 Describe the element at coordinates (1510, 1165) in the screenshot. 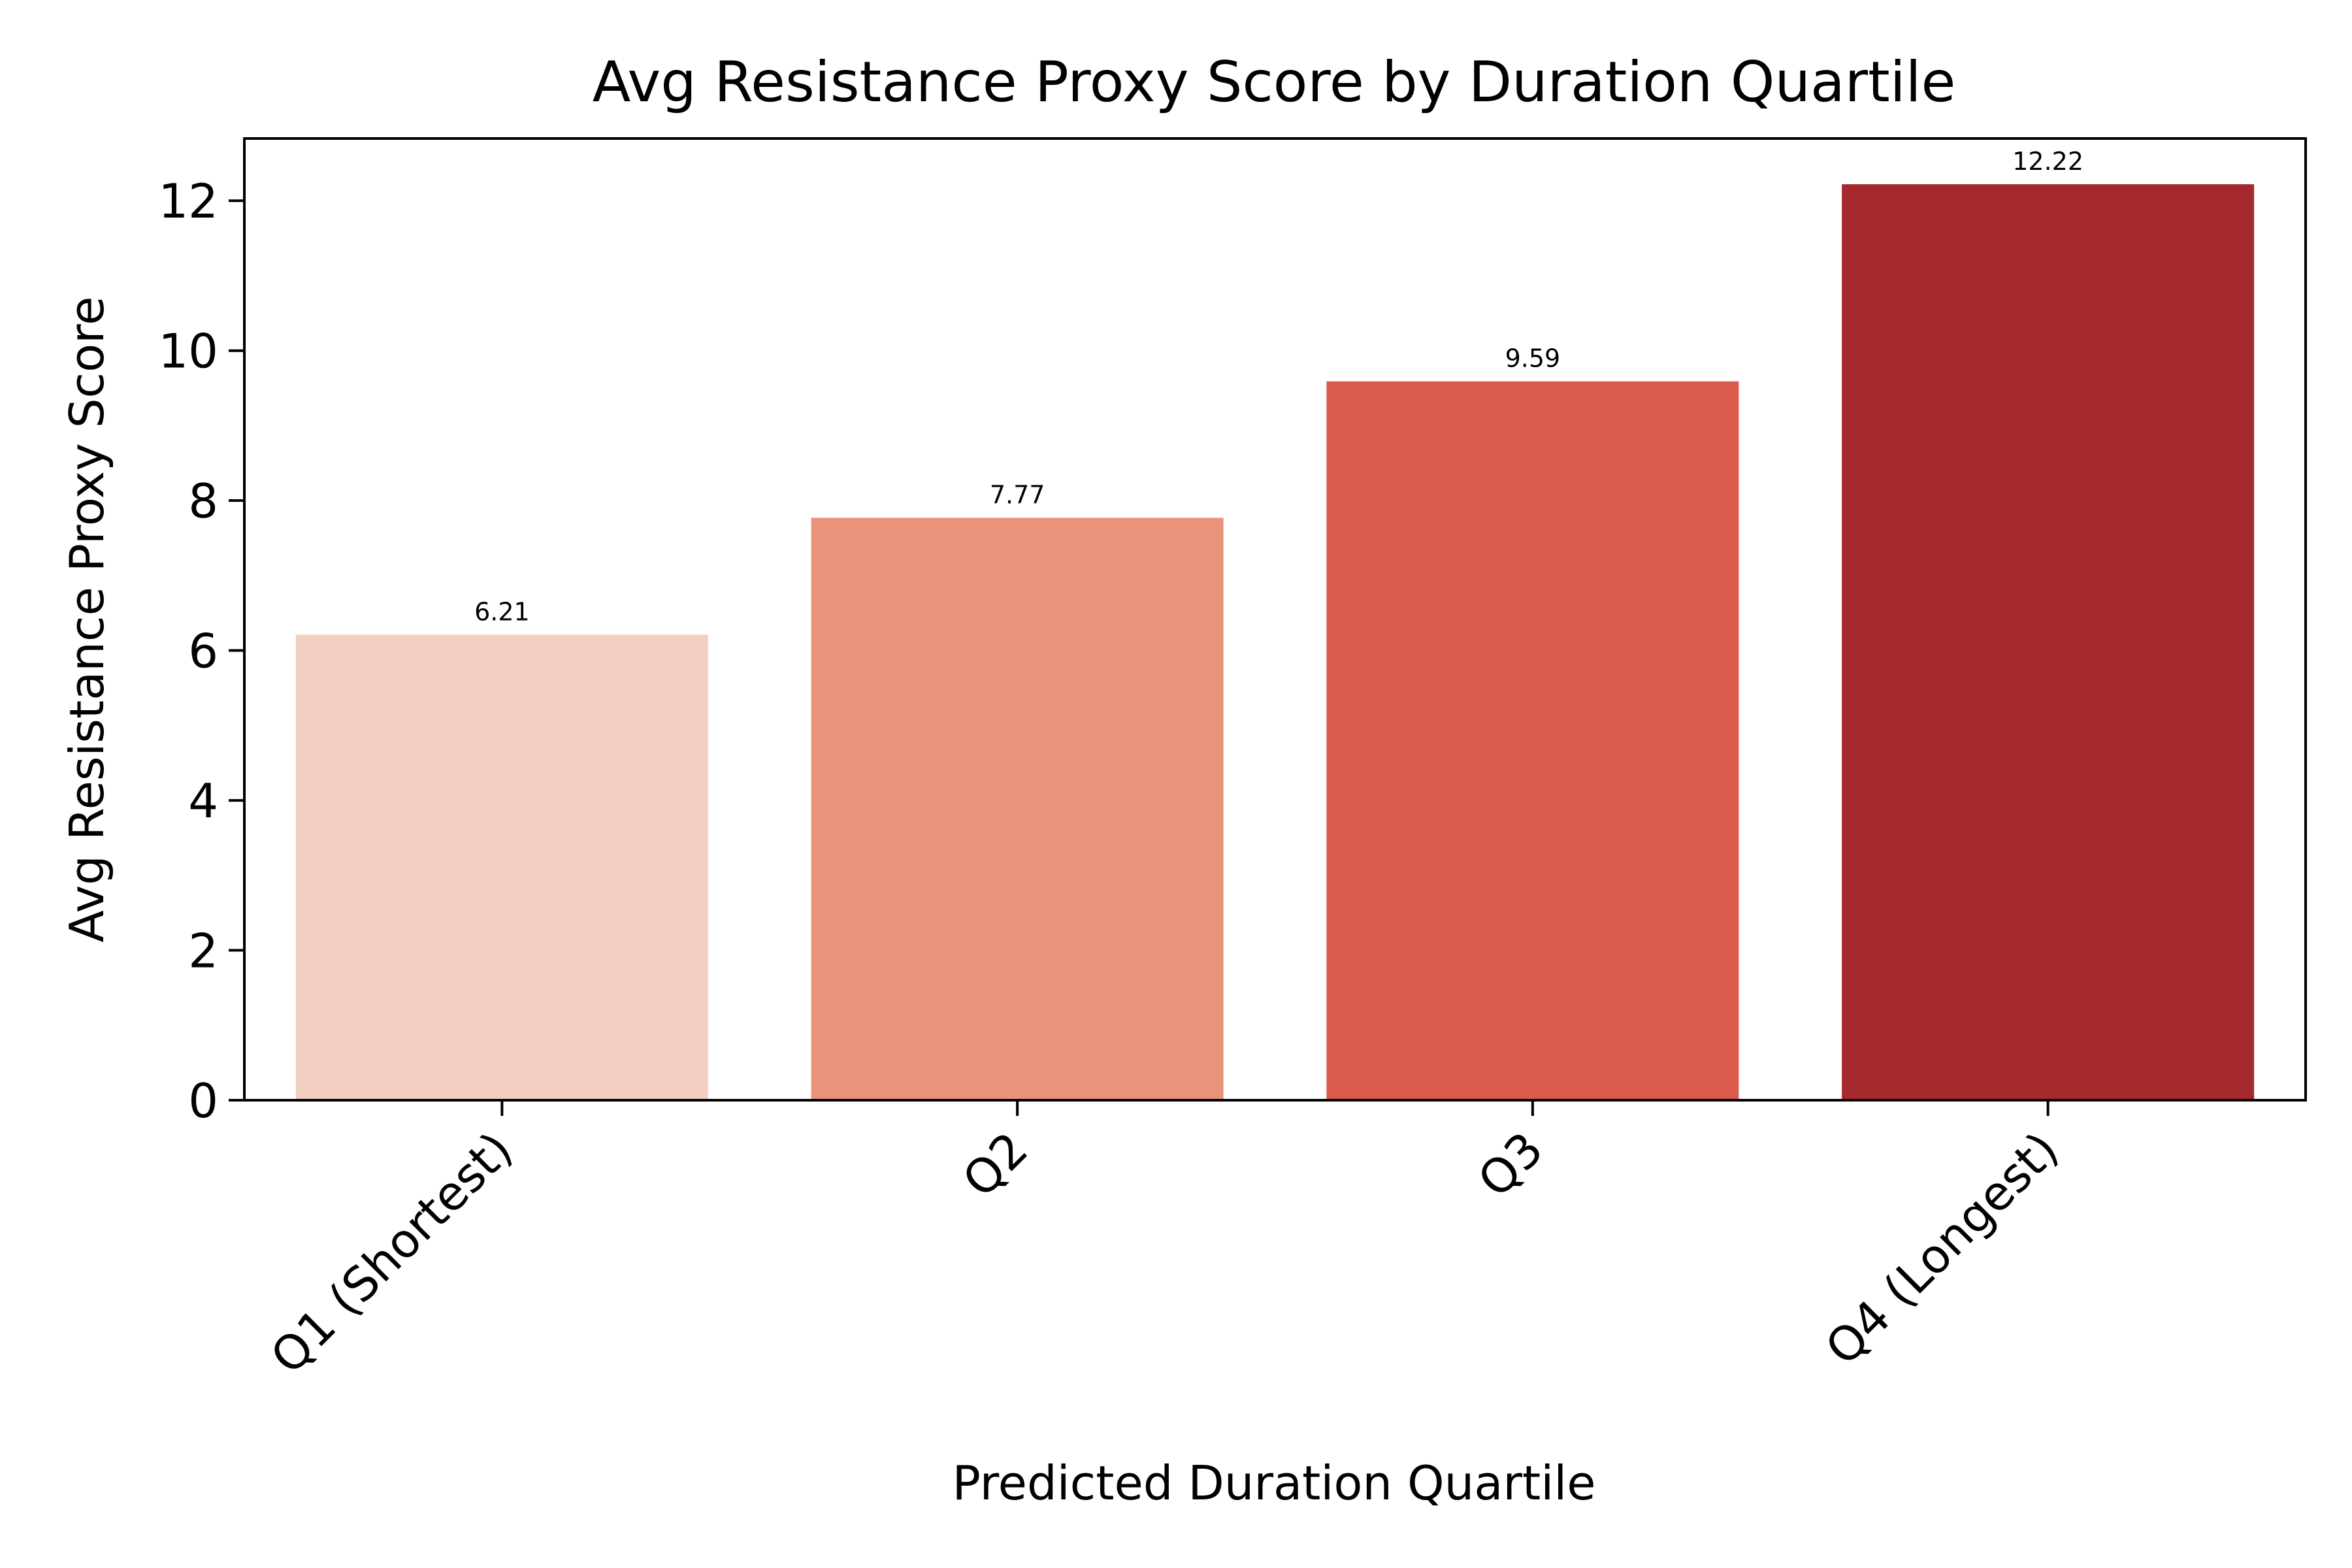

I see `x-tick-label: Q3` at that location.